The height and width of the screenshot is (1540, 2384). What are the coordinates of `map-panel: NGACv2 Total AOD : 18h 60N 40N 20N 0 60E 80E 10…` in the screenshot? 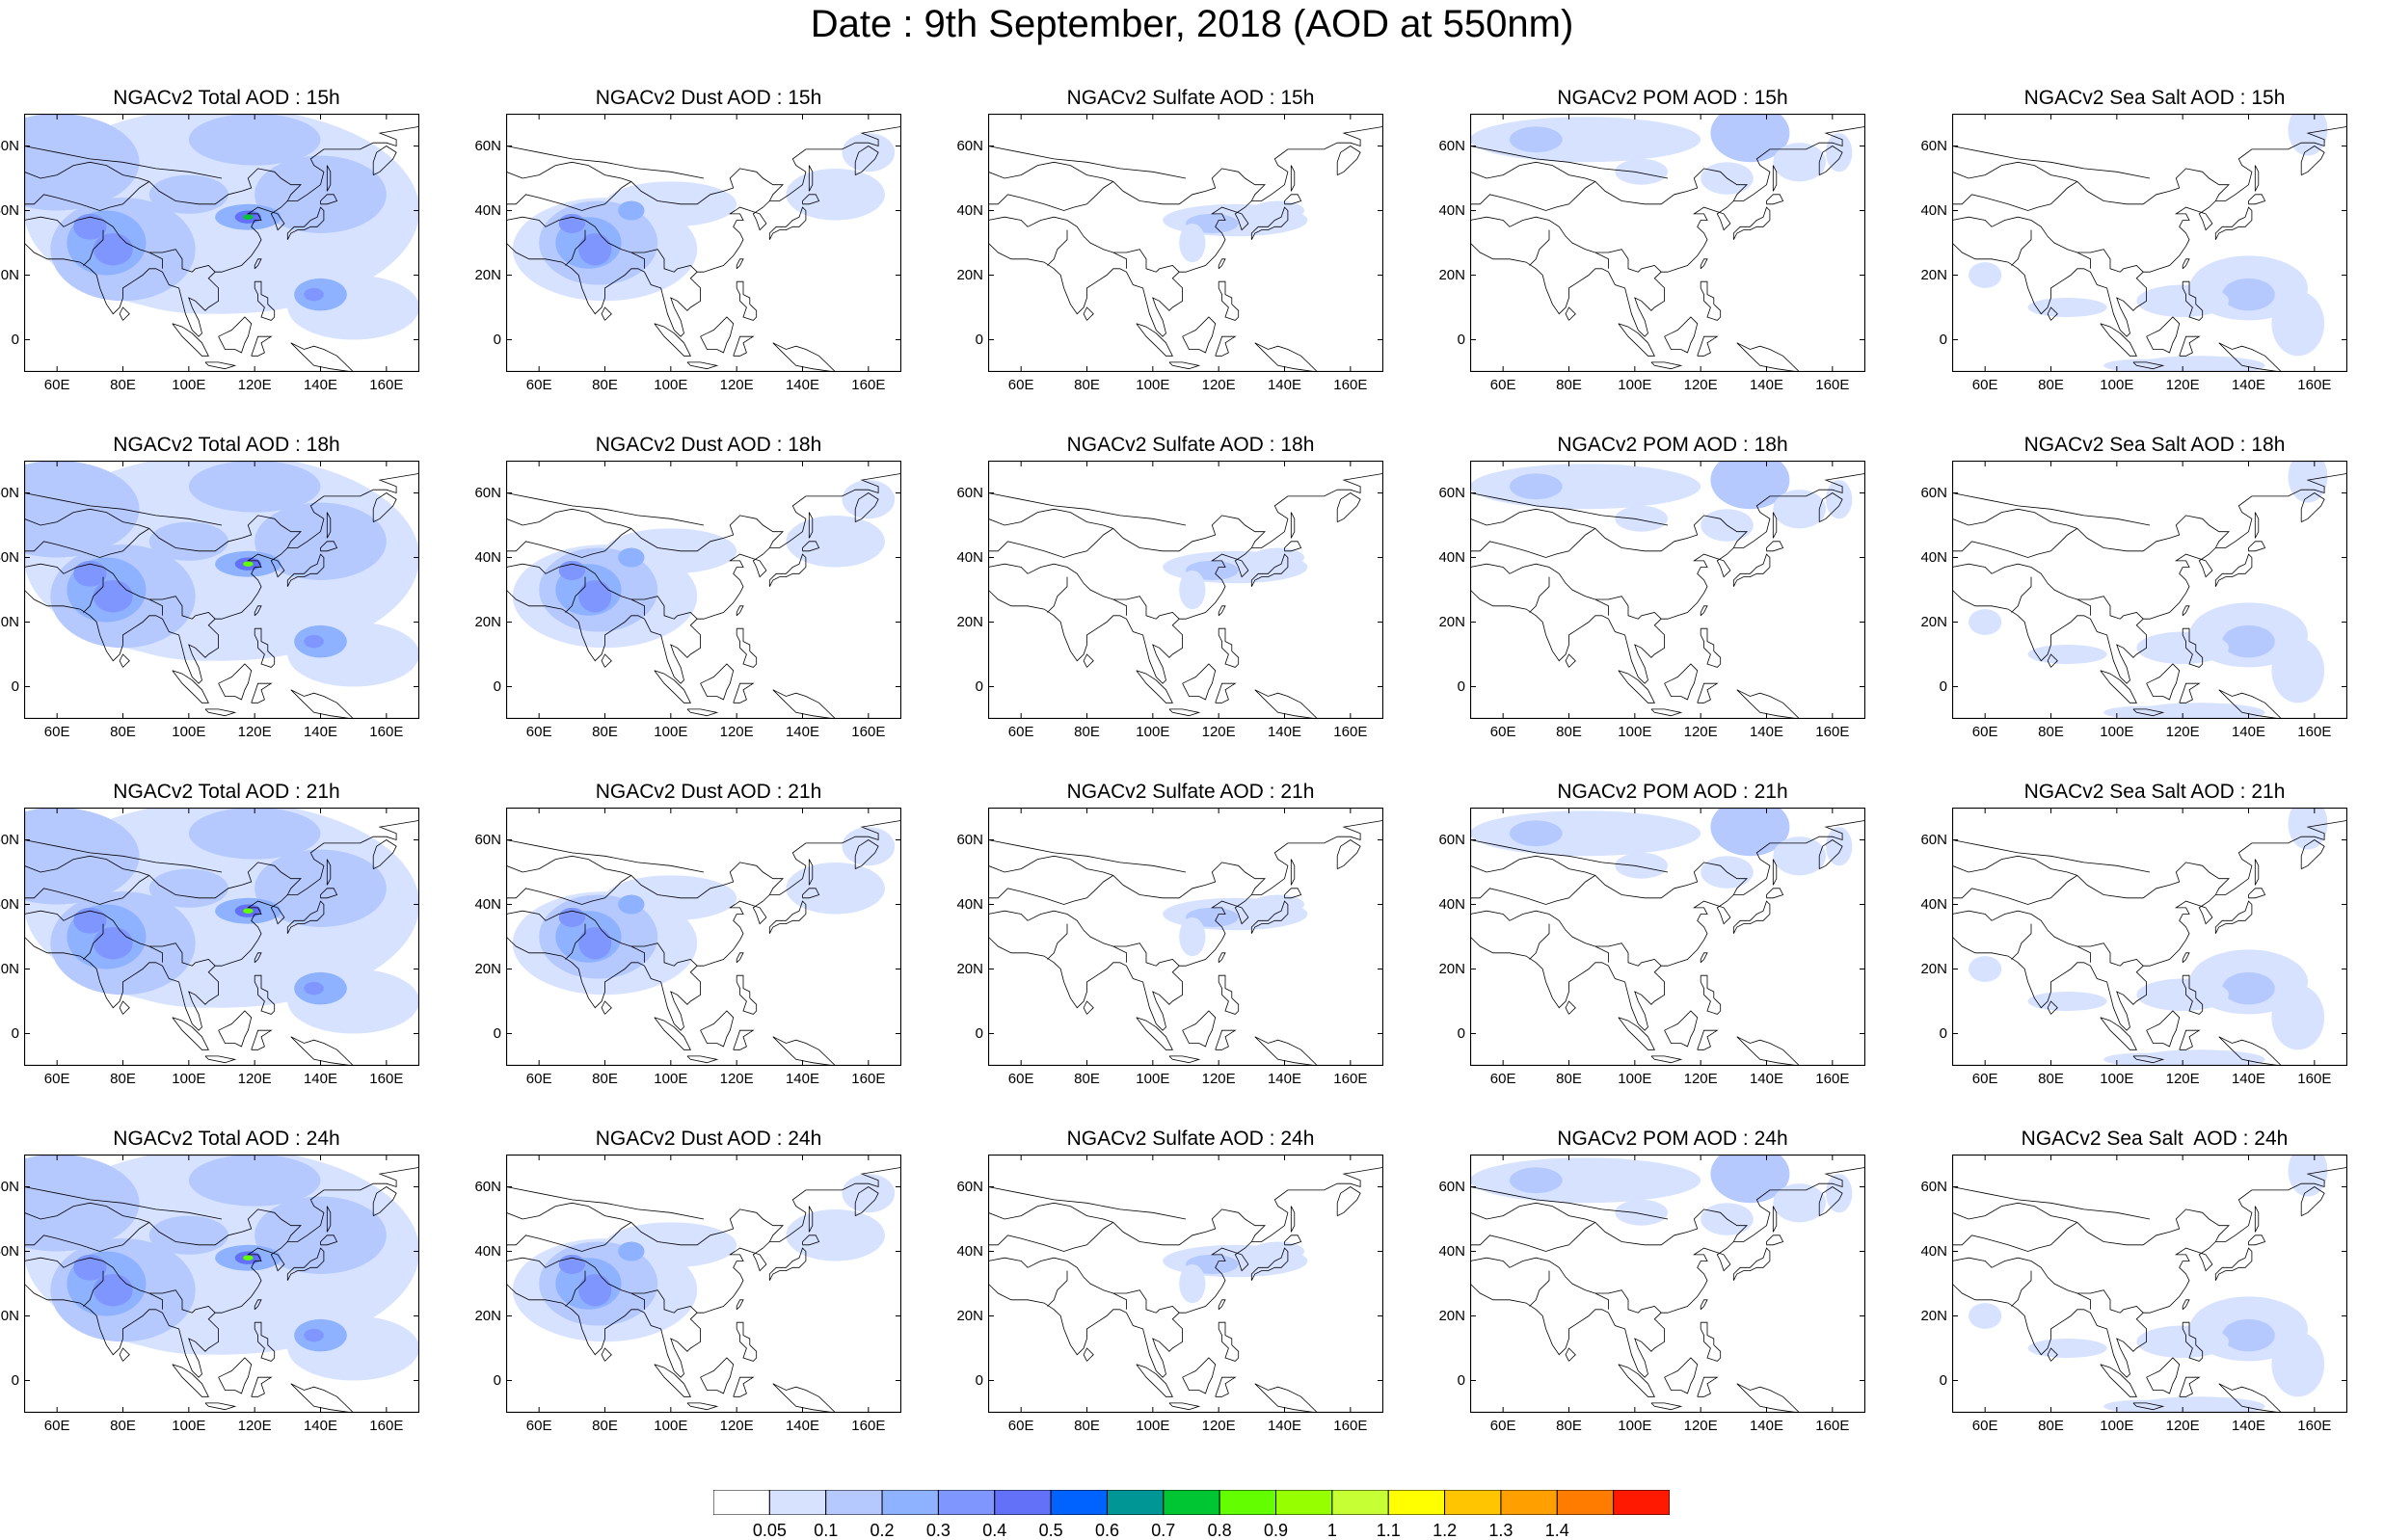 It's located at (210, 587).